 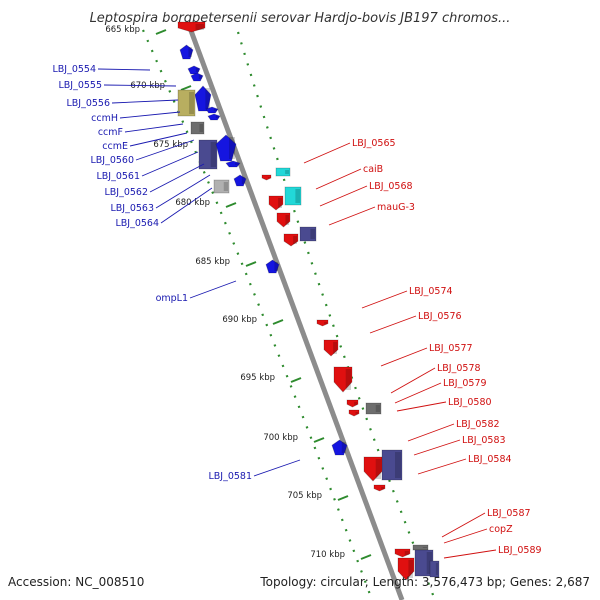 I want to click on gene-label-reverse: LBJ_0579, so click(x=465, y=383).